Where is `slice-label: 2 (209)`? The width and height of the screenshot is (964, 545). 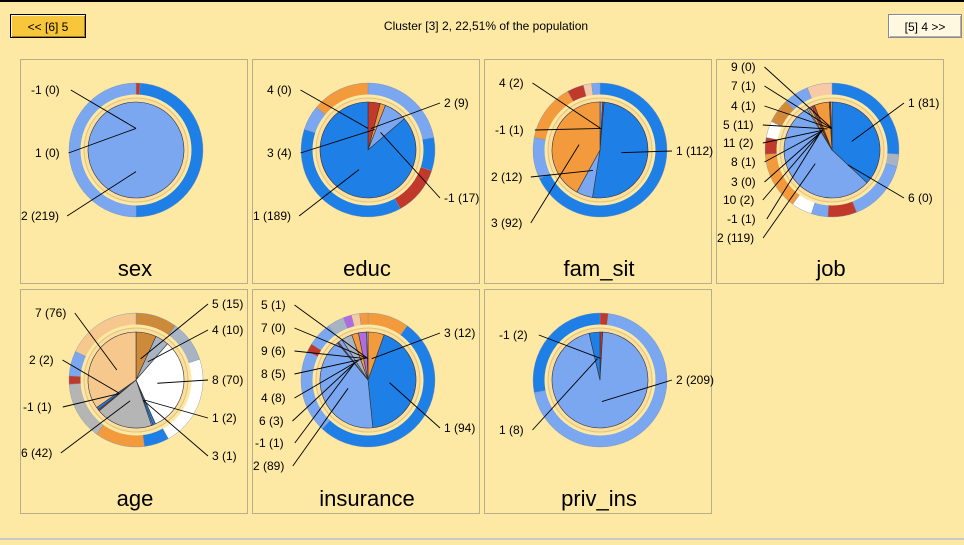 slice-label: 2 (209) is located at coordinates (695, 380).